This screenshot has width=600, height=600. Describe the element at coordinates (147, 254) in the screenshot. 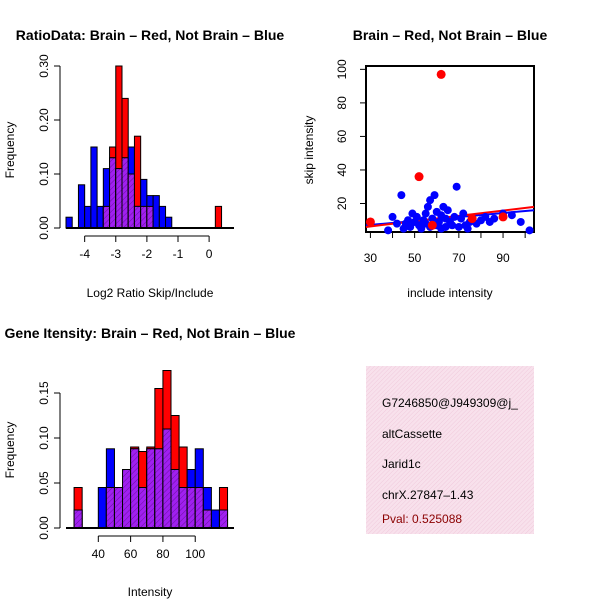

I see `x-tick-label: -2` at that location.